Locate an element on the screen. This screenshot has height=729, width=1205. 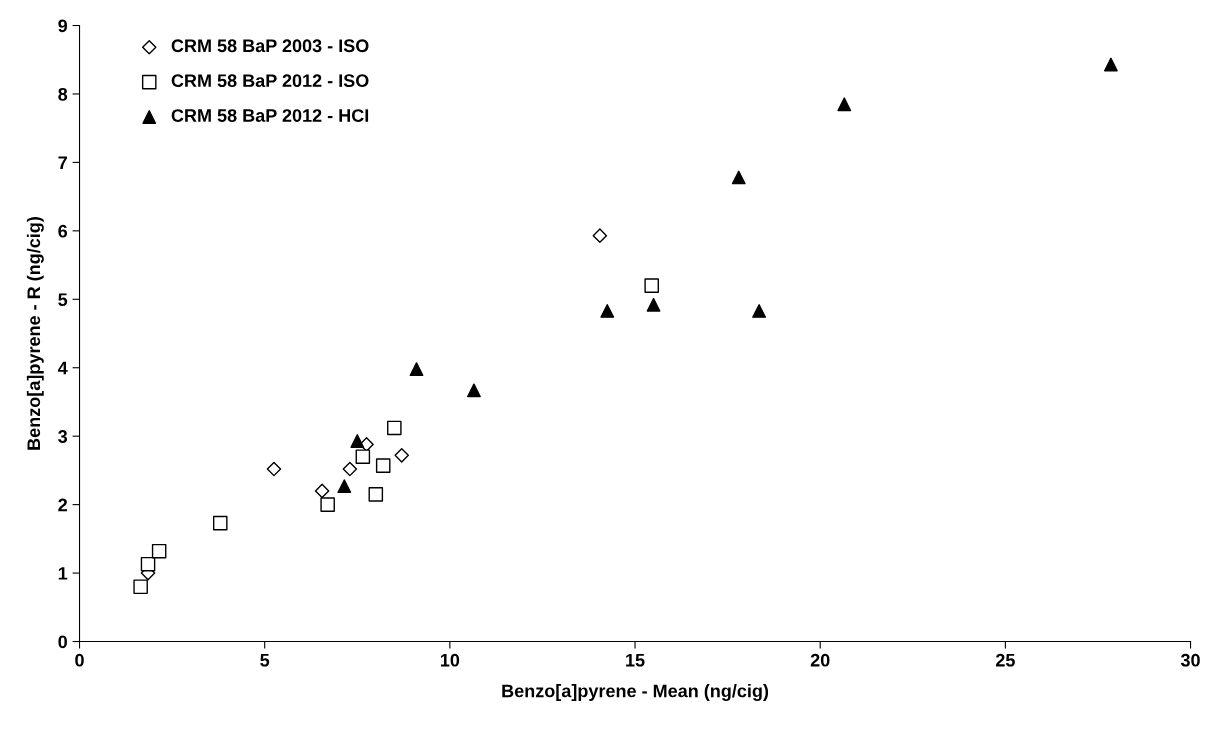
x-tick-label: 25 is located at coordinates (1005, 660).